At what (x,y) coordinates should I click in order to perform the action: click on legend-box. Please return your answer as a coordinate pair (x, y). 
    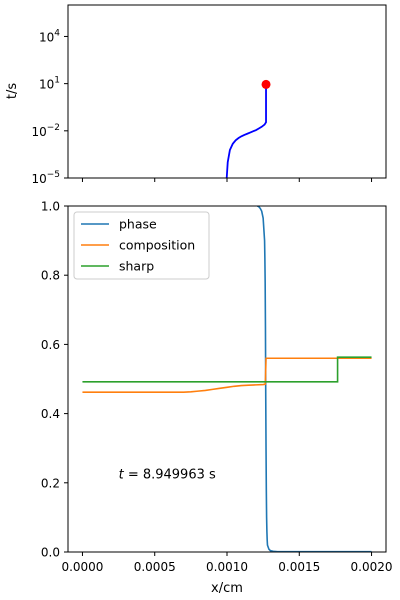
    Looking at the image, I should click on (141, 245).